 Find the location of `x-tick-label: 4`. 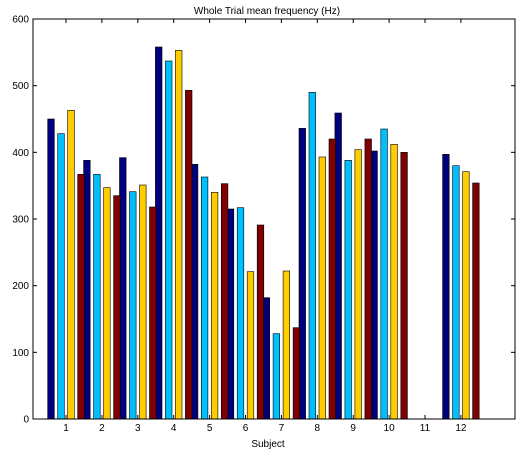

x-tick-label: 4 is located at coordinates (174, 428).